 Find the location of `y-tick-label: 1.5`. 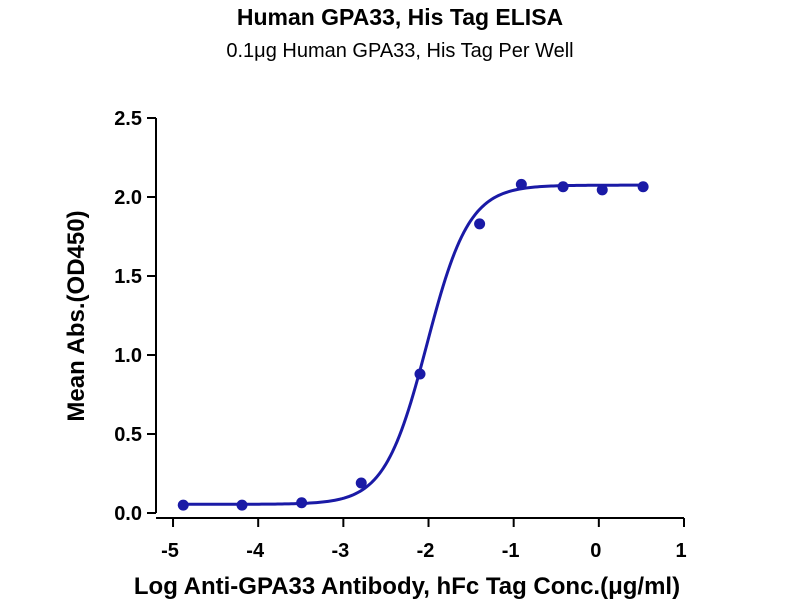

y-tick-label: 1.5 is located at coordinates (128, 277).